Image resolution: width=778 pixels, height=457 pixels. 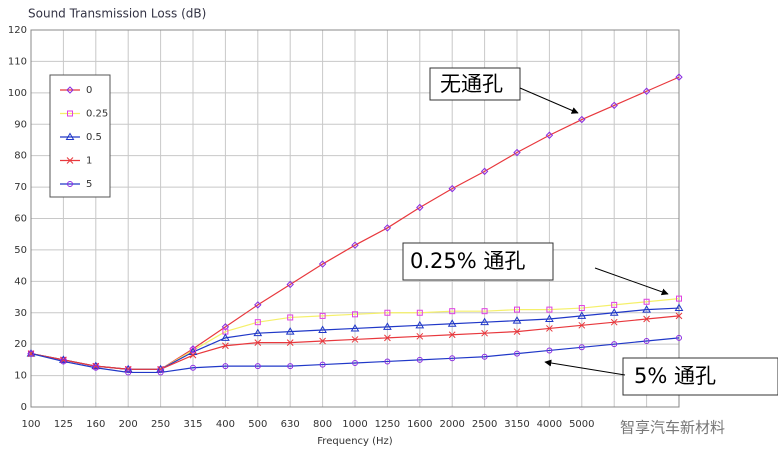 What do you see at coordinates (89, 184) in the screenshot?
I see `legend-label: 5` at bounding box center [89, 184].